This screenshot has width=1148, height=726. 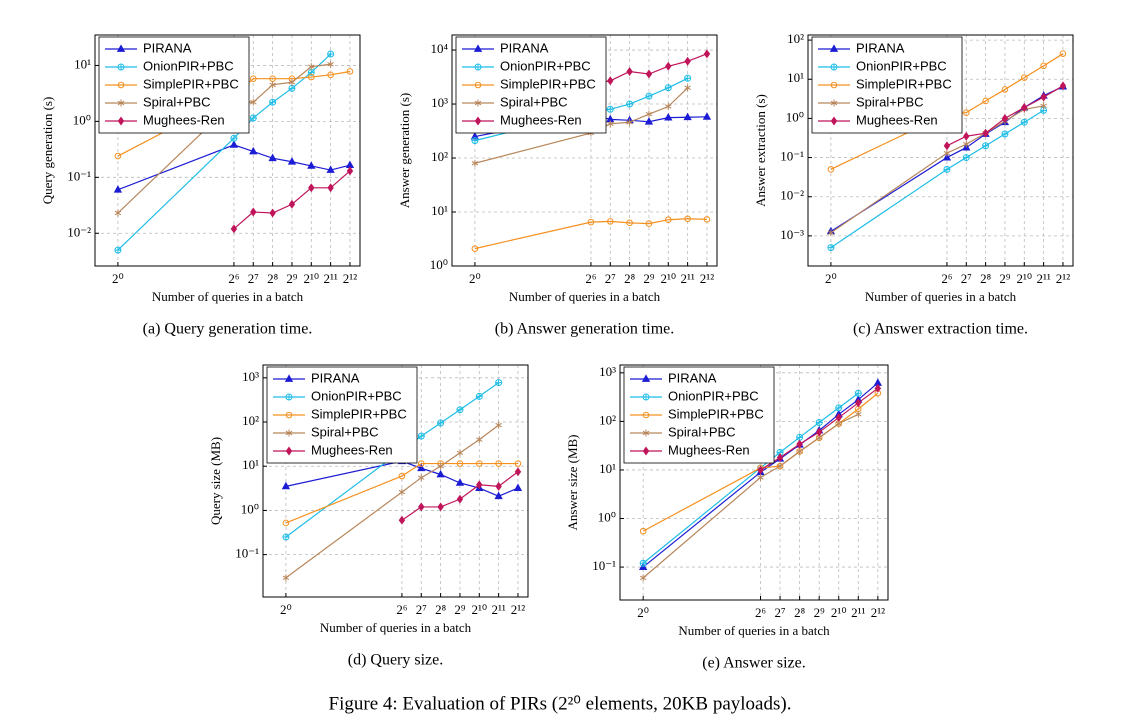 What do you see at coordinates (167, 47) in the screenshot?
I see `legend-label: PIRANA` at bounding box center [167, 47].